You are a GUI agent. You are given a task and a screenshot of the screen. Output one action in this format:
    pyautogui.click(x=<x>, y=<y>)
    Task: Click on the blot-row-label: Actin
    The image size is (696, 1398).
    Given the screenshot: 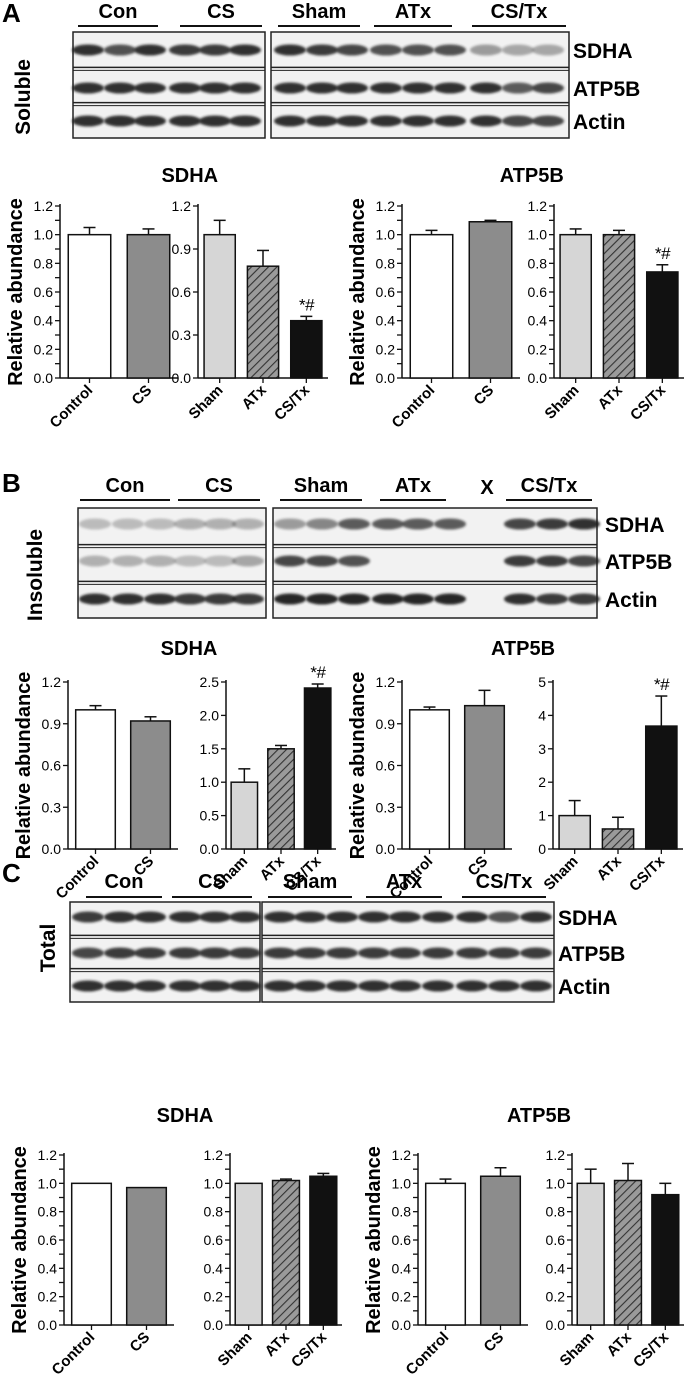 What is the action you would take?
    pyautogui.click(x=584, y=987)
    